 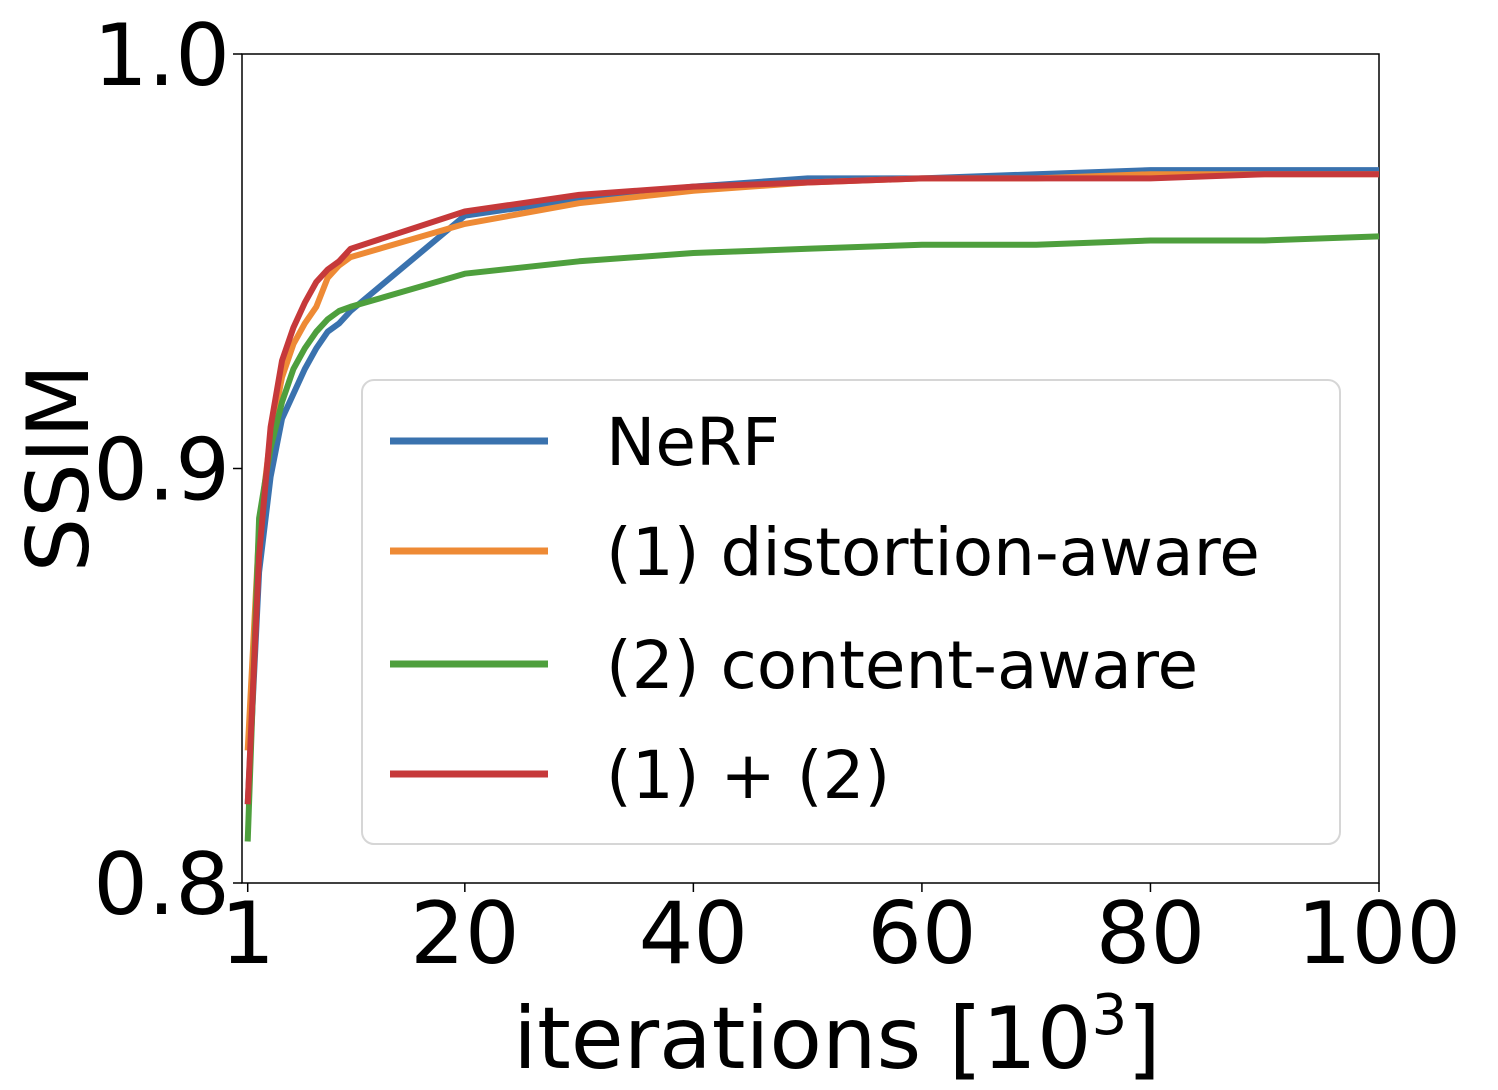 I want to click on y-tick-label: 0.9, so click(x=161, y=471).